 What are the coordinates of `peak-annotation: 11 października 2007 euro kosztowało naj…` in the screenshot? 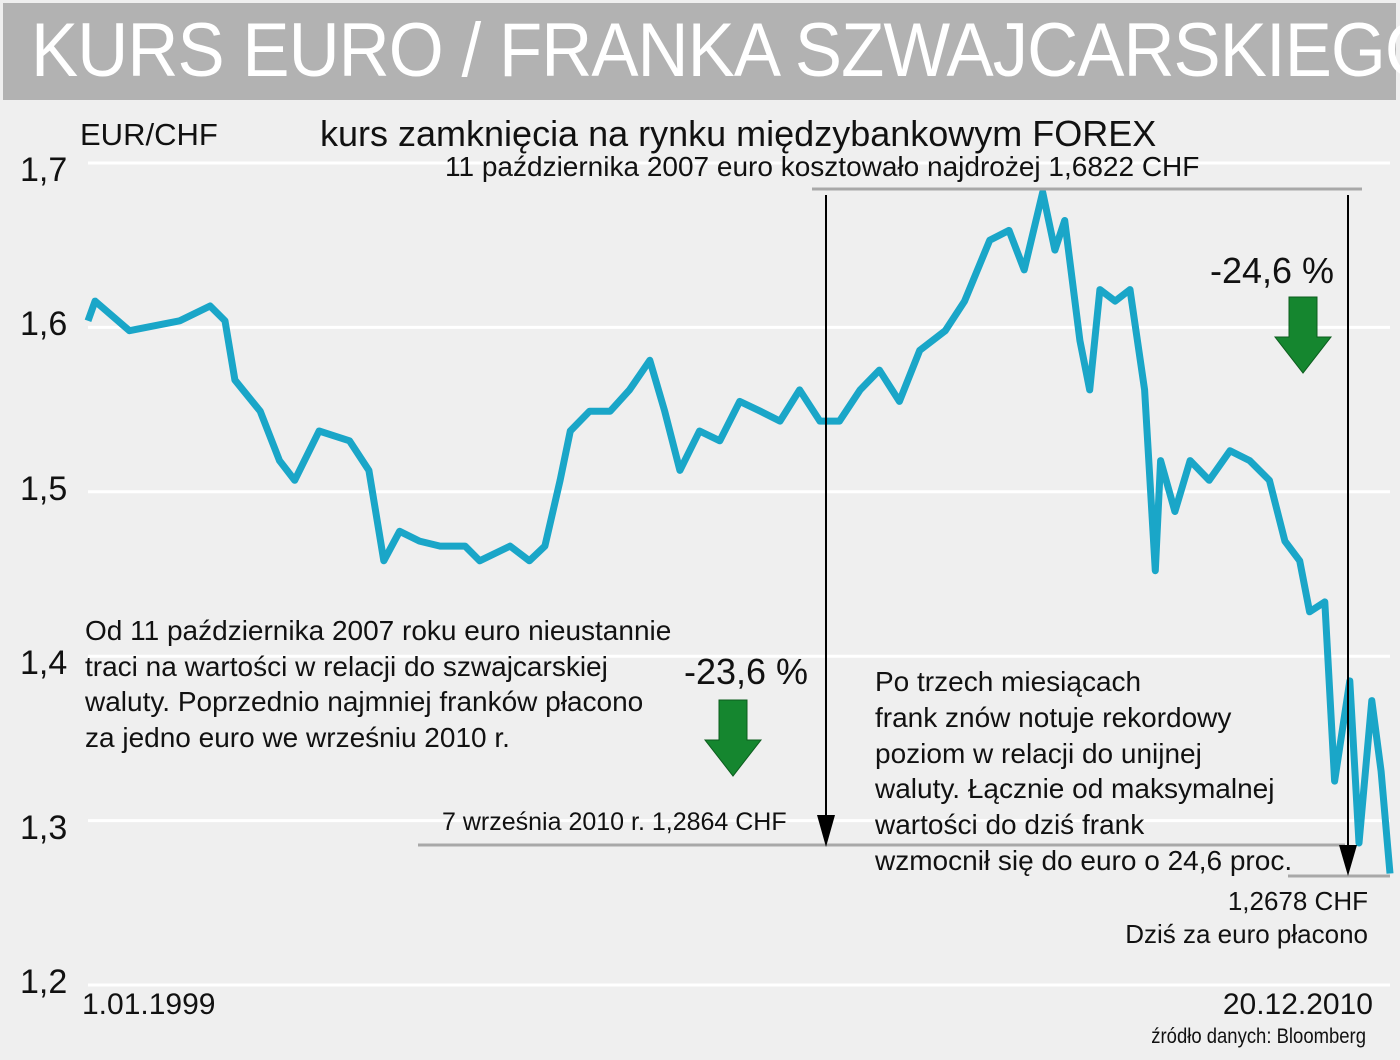 It's located at (822, 166).